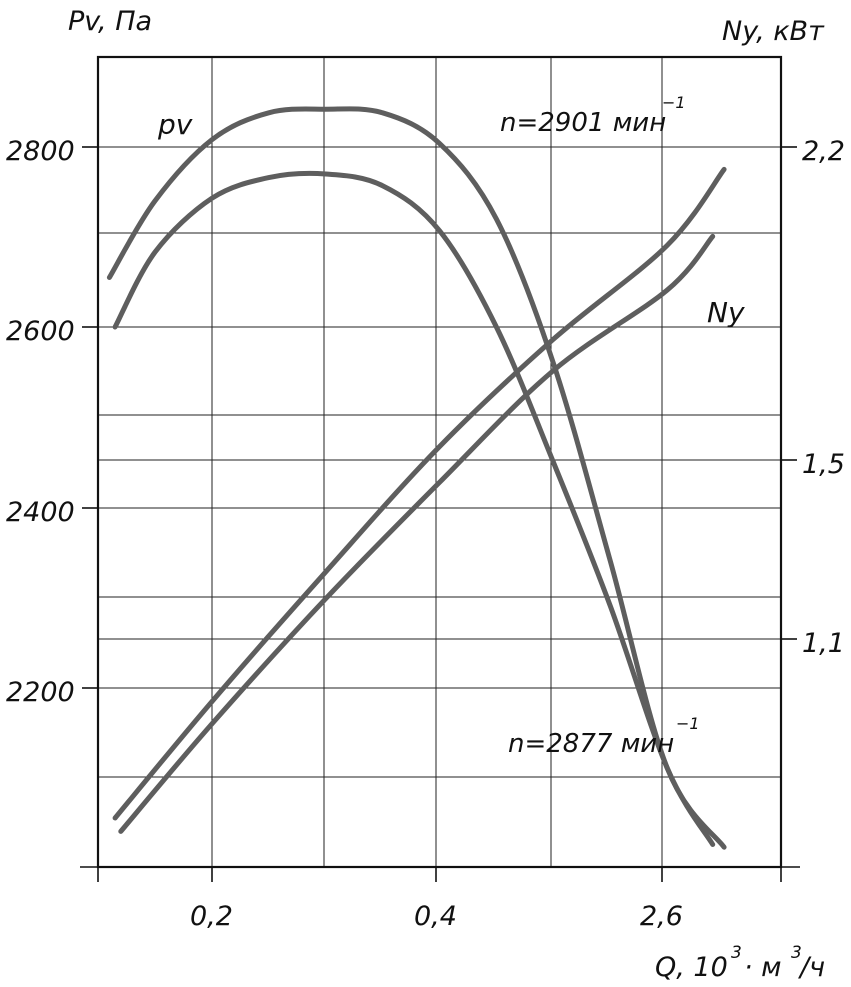 The width and height of the screenshot is (851, 987). Describe the element at coordinates (811, 967) in the screenshot. I see `x-axis-title-tail: /ч` at that location.